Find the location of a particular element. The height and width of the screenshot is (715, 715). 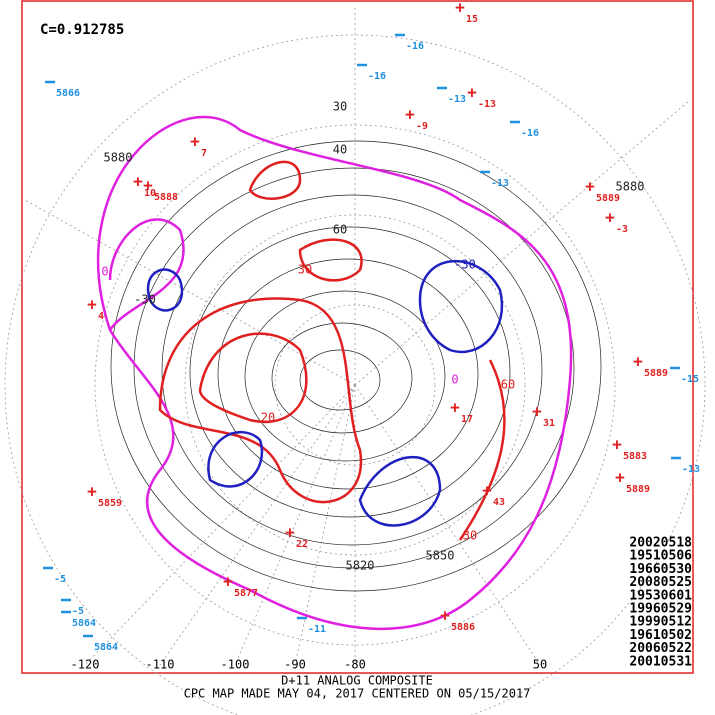

analog-date: 20010531 is located at coordinates (660, 661).